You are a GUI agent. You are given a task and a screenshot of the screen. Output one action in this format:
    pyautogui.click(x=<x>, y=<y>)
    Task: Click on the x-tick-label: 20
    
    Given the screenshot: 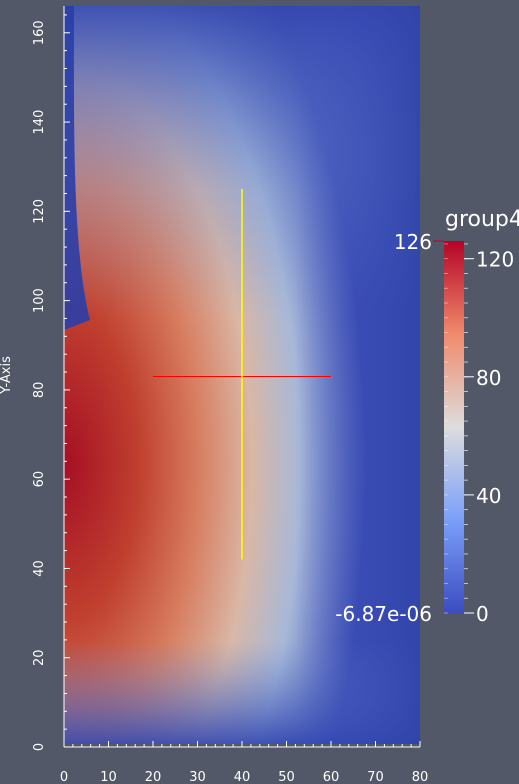 What is the action you would take?
    pyautogui.click(x=153, y=777)
    